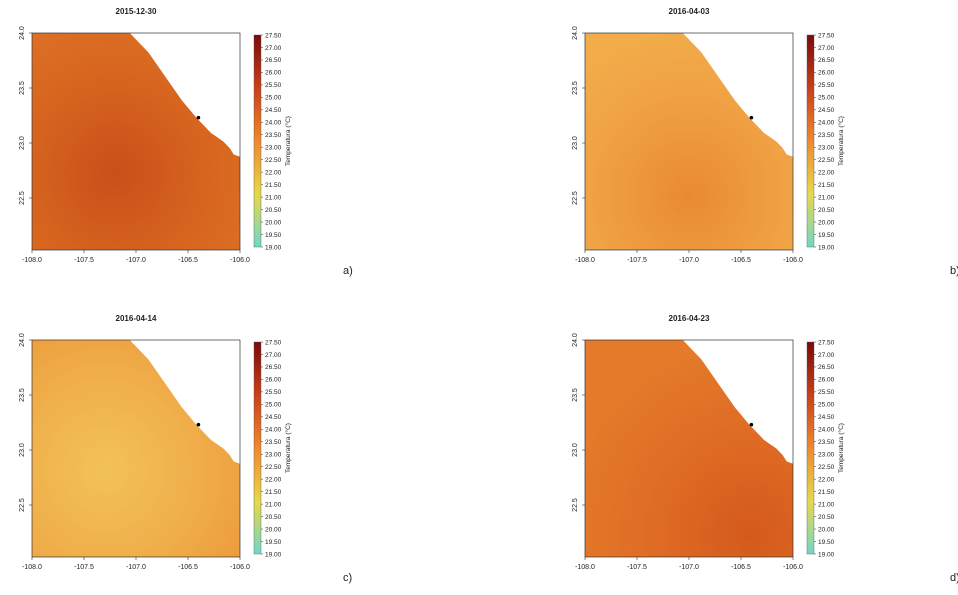 This screenshot has height=595, width=958. Describe the element at coordinates (689, 11) in the screenshot. I see `panel-title: 2016-04-03` at that location.